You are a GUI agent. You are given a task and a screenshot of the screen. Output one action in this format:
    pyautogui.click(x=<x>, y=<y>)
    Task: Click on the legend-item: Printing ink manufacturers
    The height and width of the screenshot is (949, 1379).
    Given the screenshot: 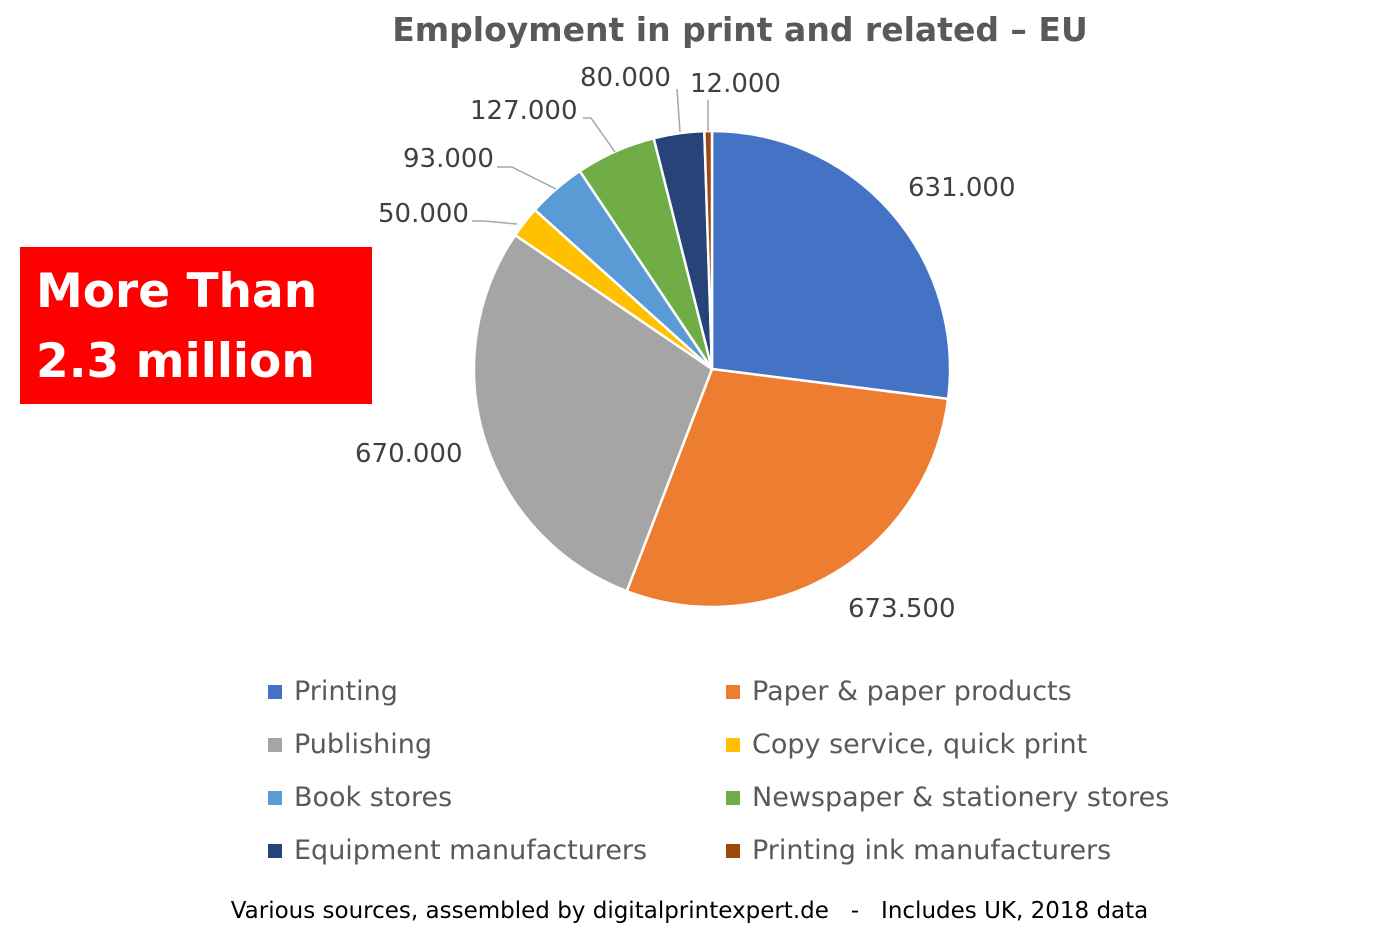 What is the action you would take?
    pyautogui.click(x=918, y=850)
    